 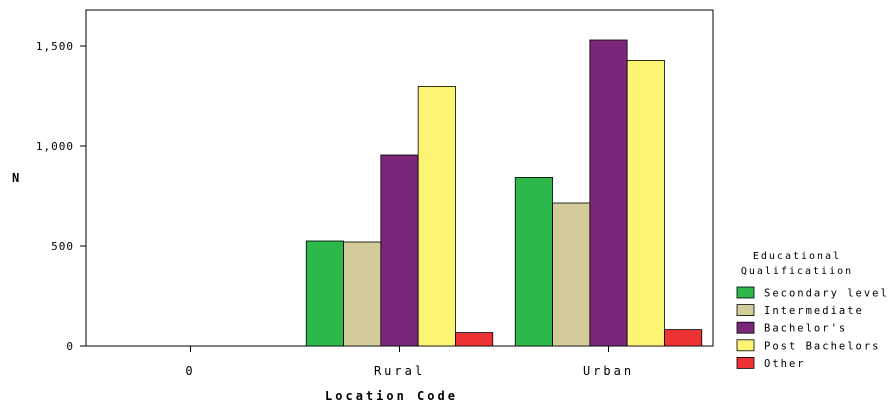 I want to click on legend-label: Bachelor's, so click(x=805, y=329).